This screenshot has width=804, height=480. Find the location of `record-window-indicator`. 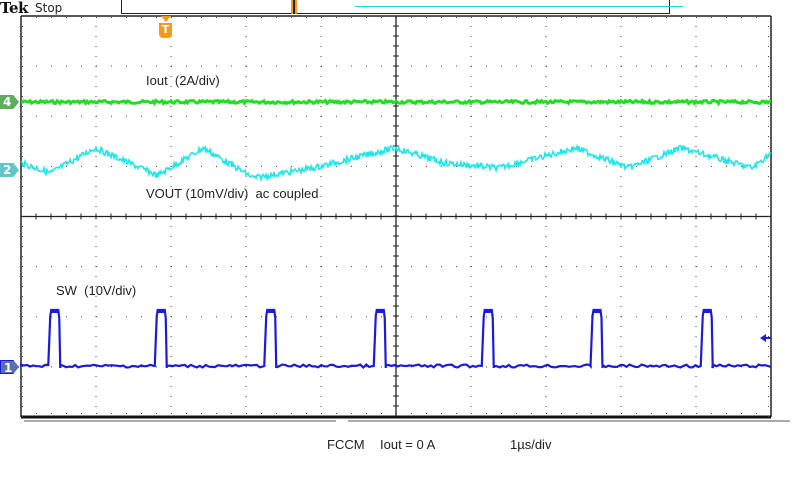

record-window-indicator is located at coordinates (519, 6).